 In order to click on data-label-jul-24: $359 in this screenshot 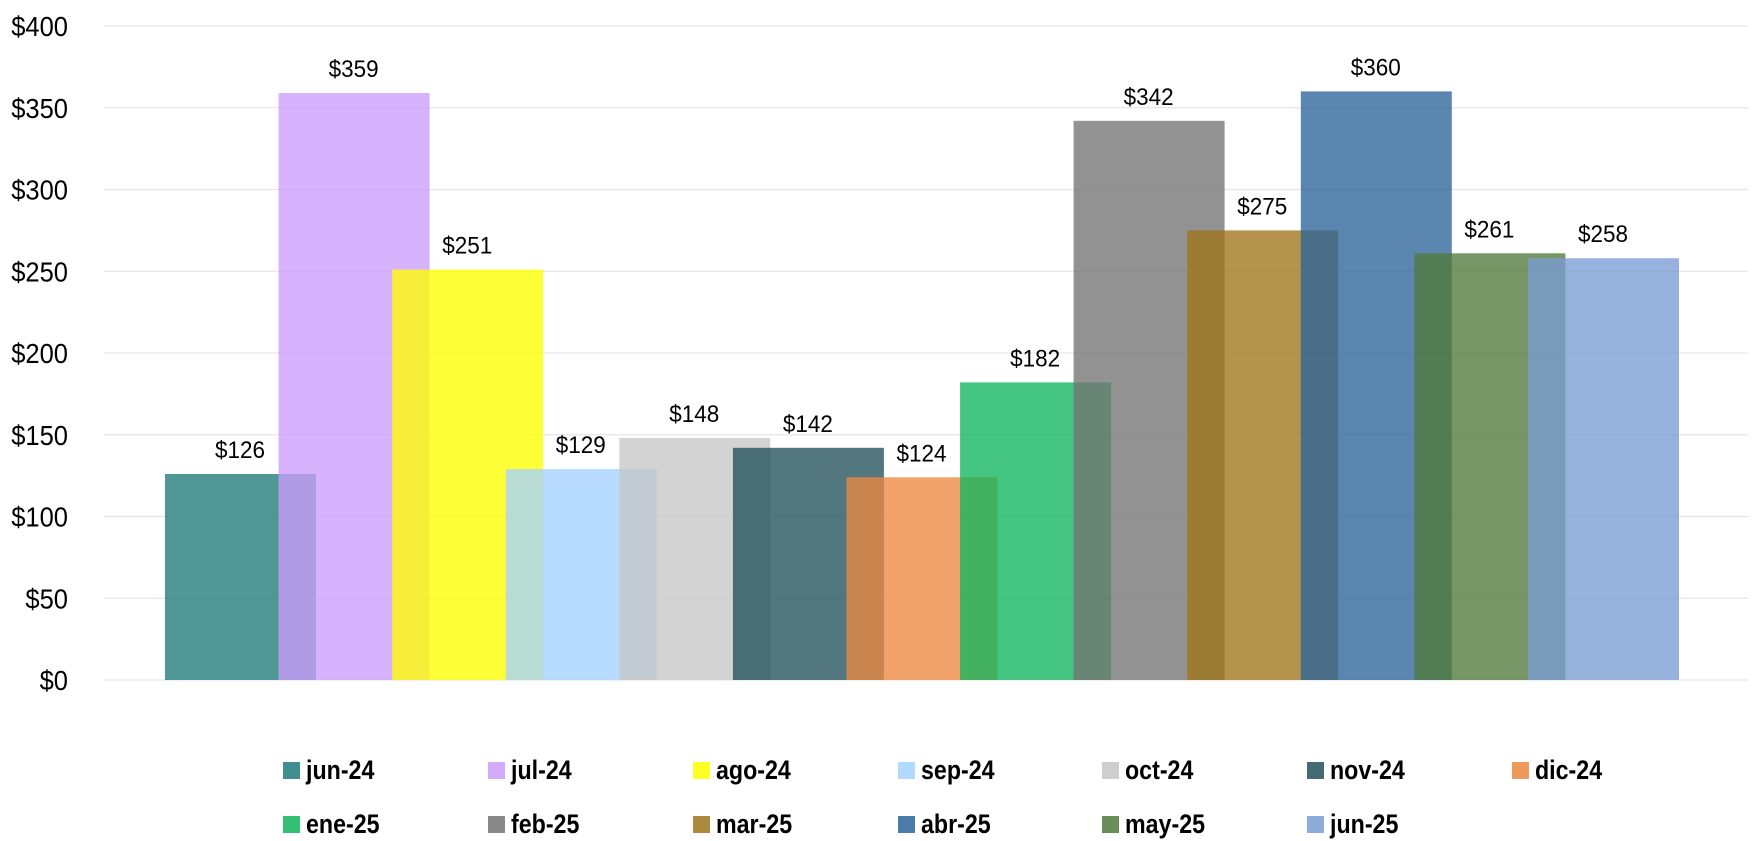, I will do `click(354, 69)`.